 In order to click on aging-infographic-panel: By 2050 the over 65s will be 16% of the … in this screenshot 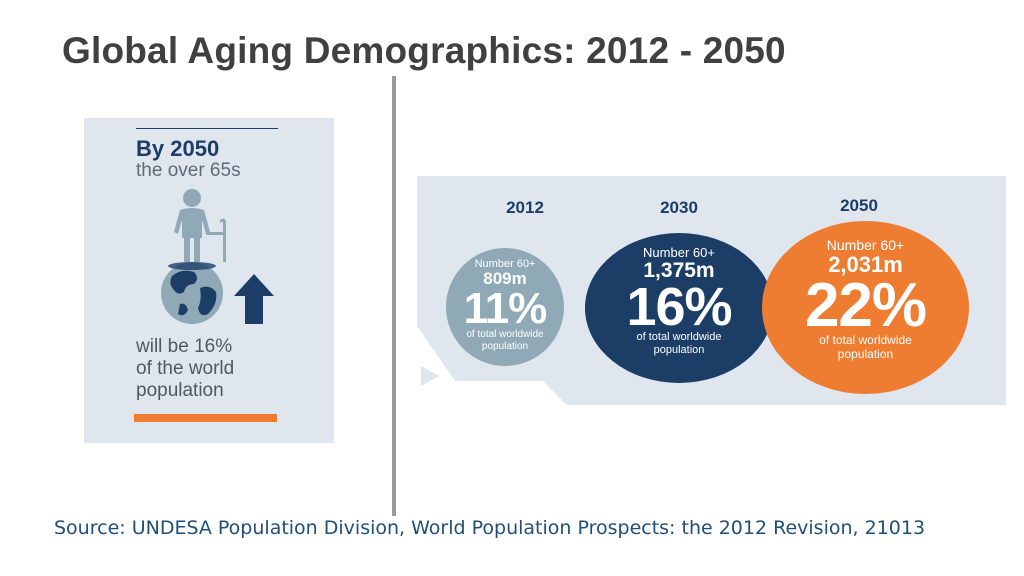, I will do `click(209, 280)`.